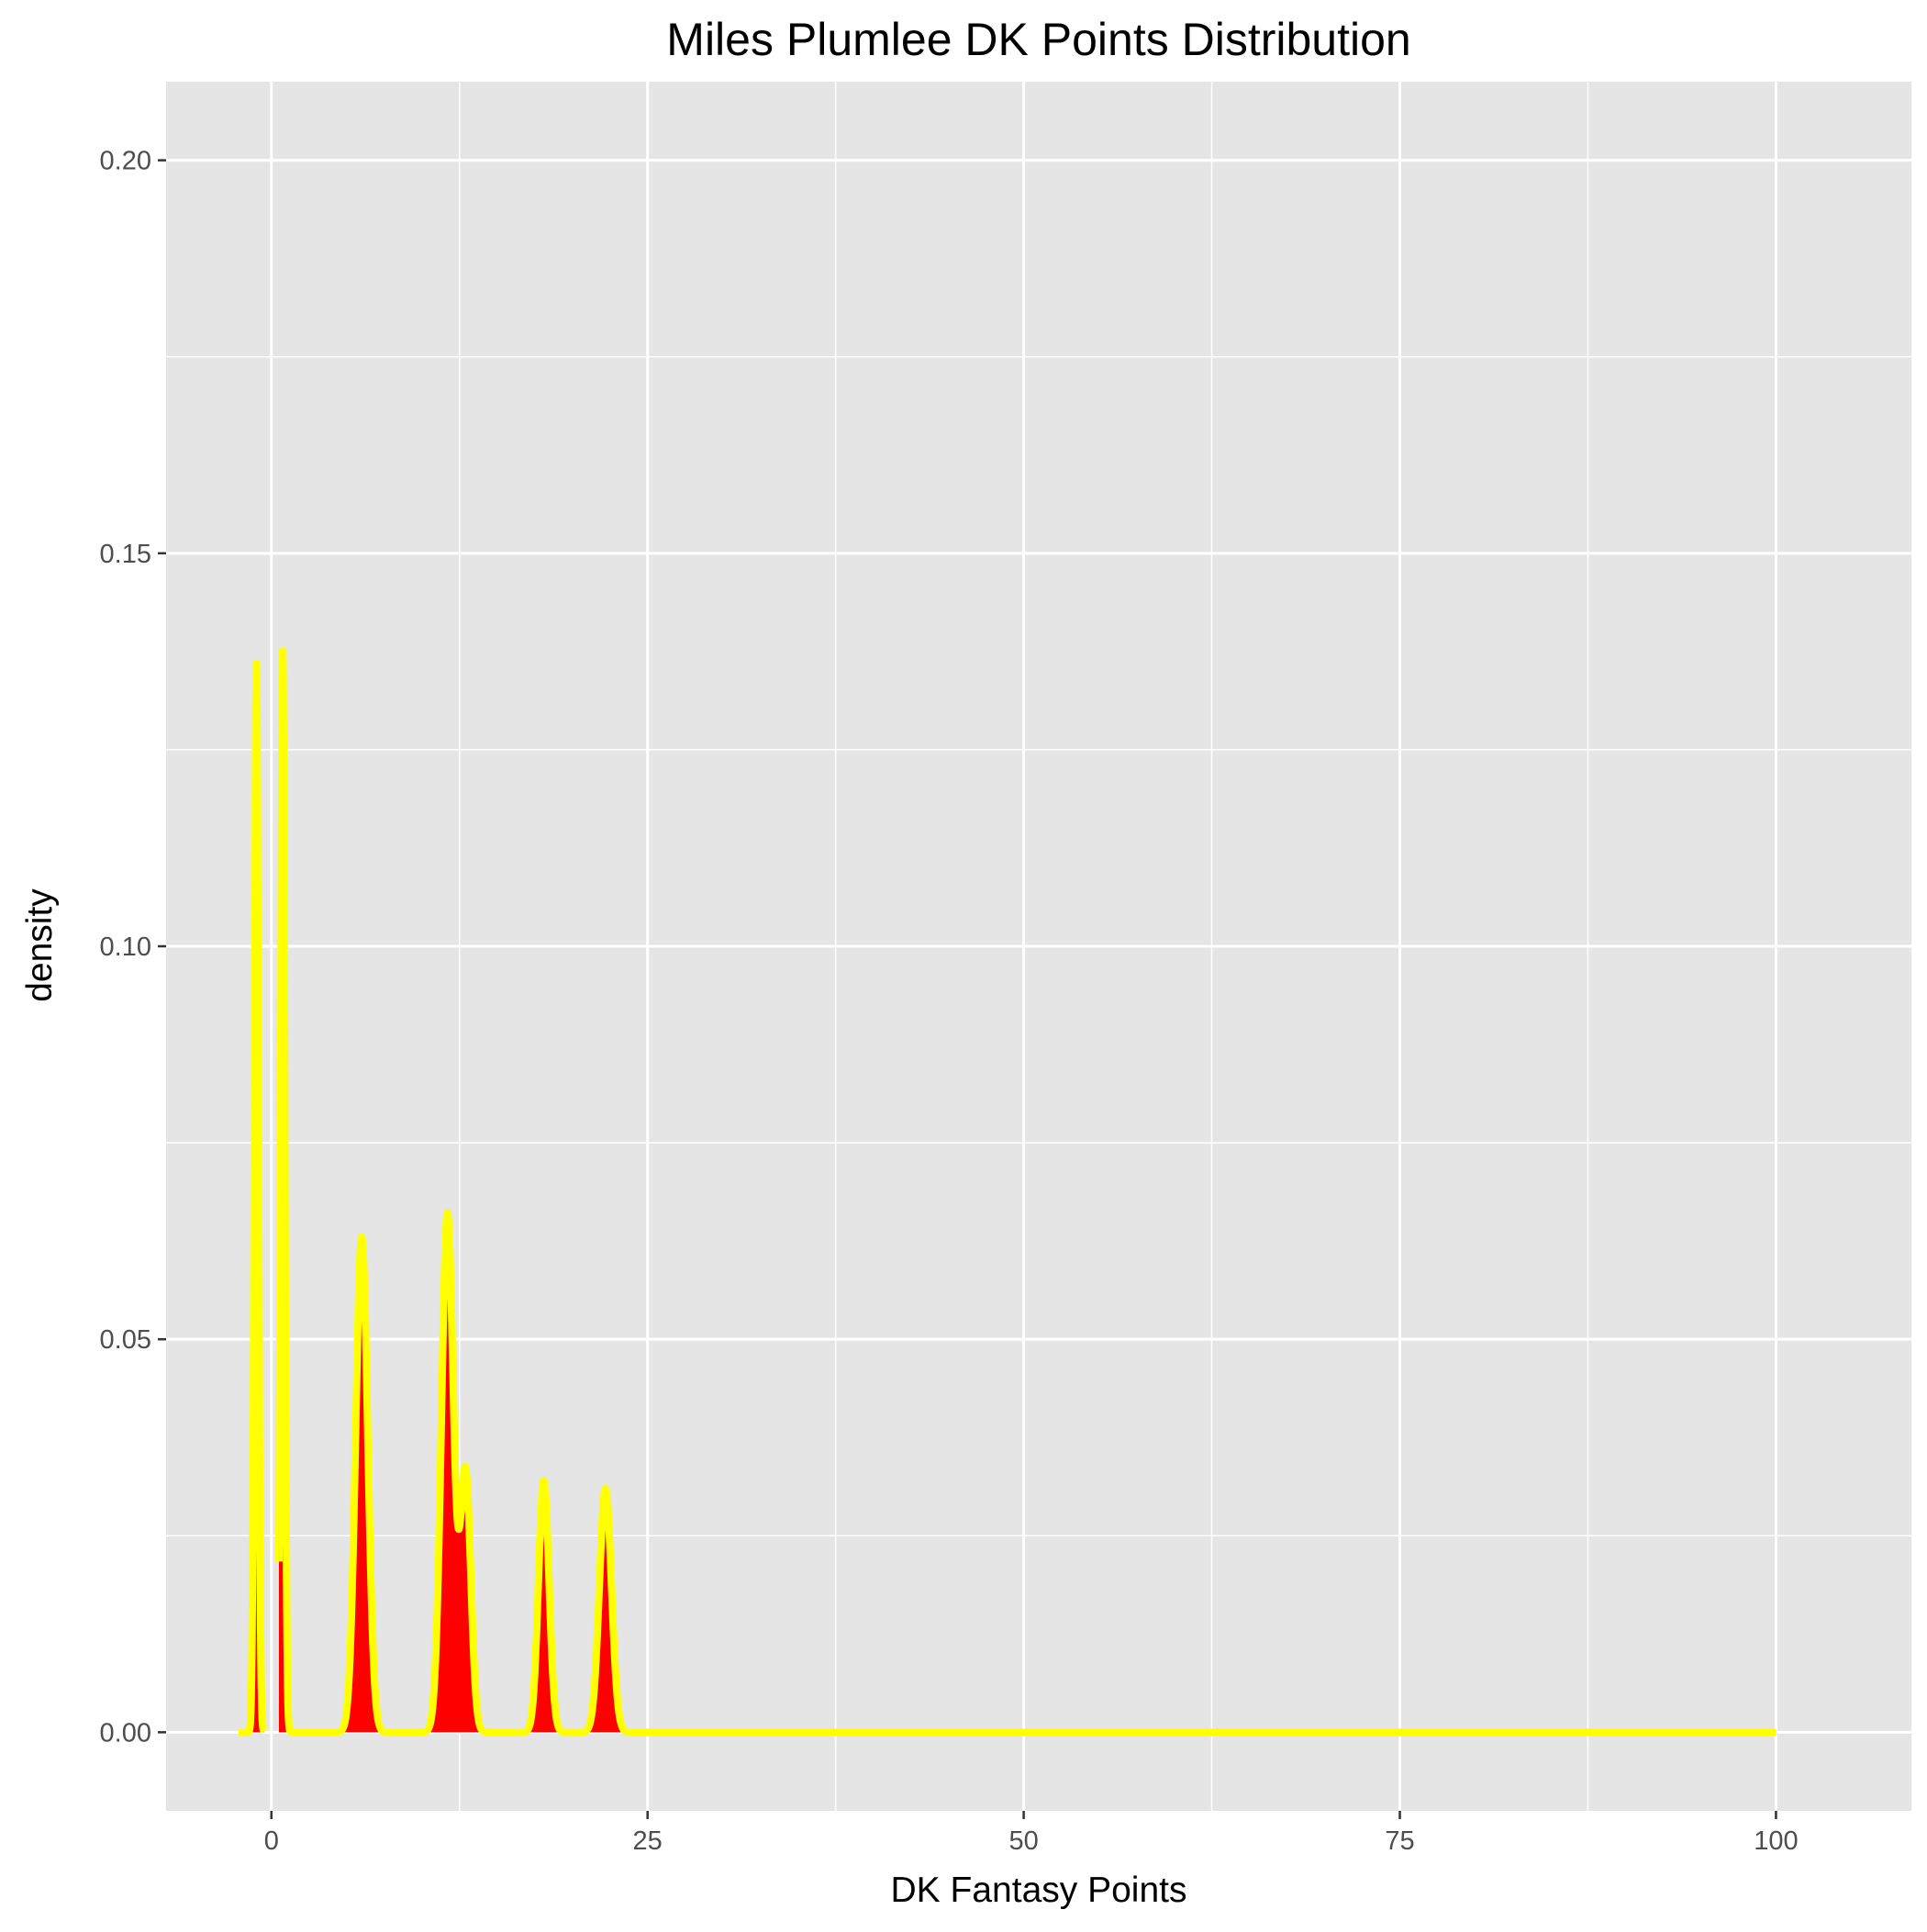 The height and width of the screenshot is (1932, 1927). I want to click on y-axis-title: density, so click(40, 945).